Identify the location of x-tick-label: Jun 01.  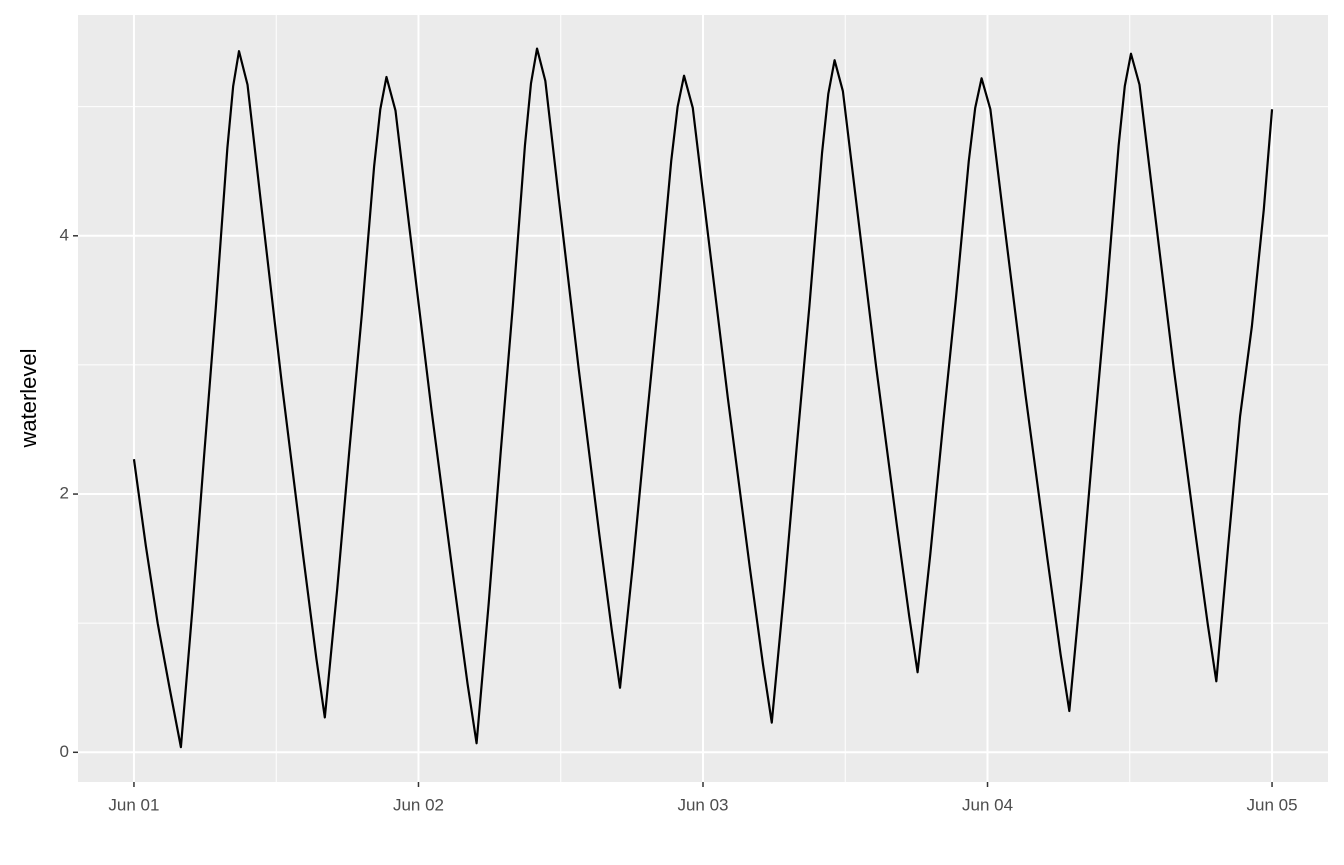
(133, 804).